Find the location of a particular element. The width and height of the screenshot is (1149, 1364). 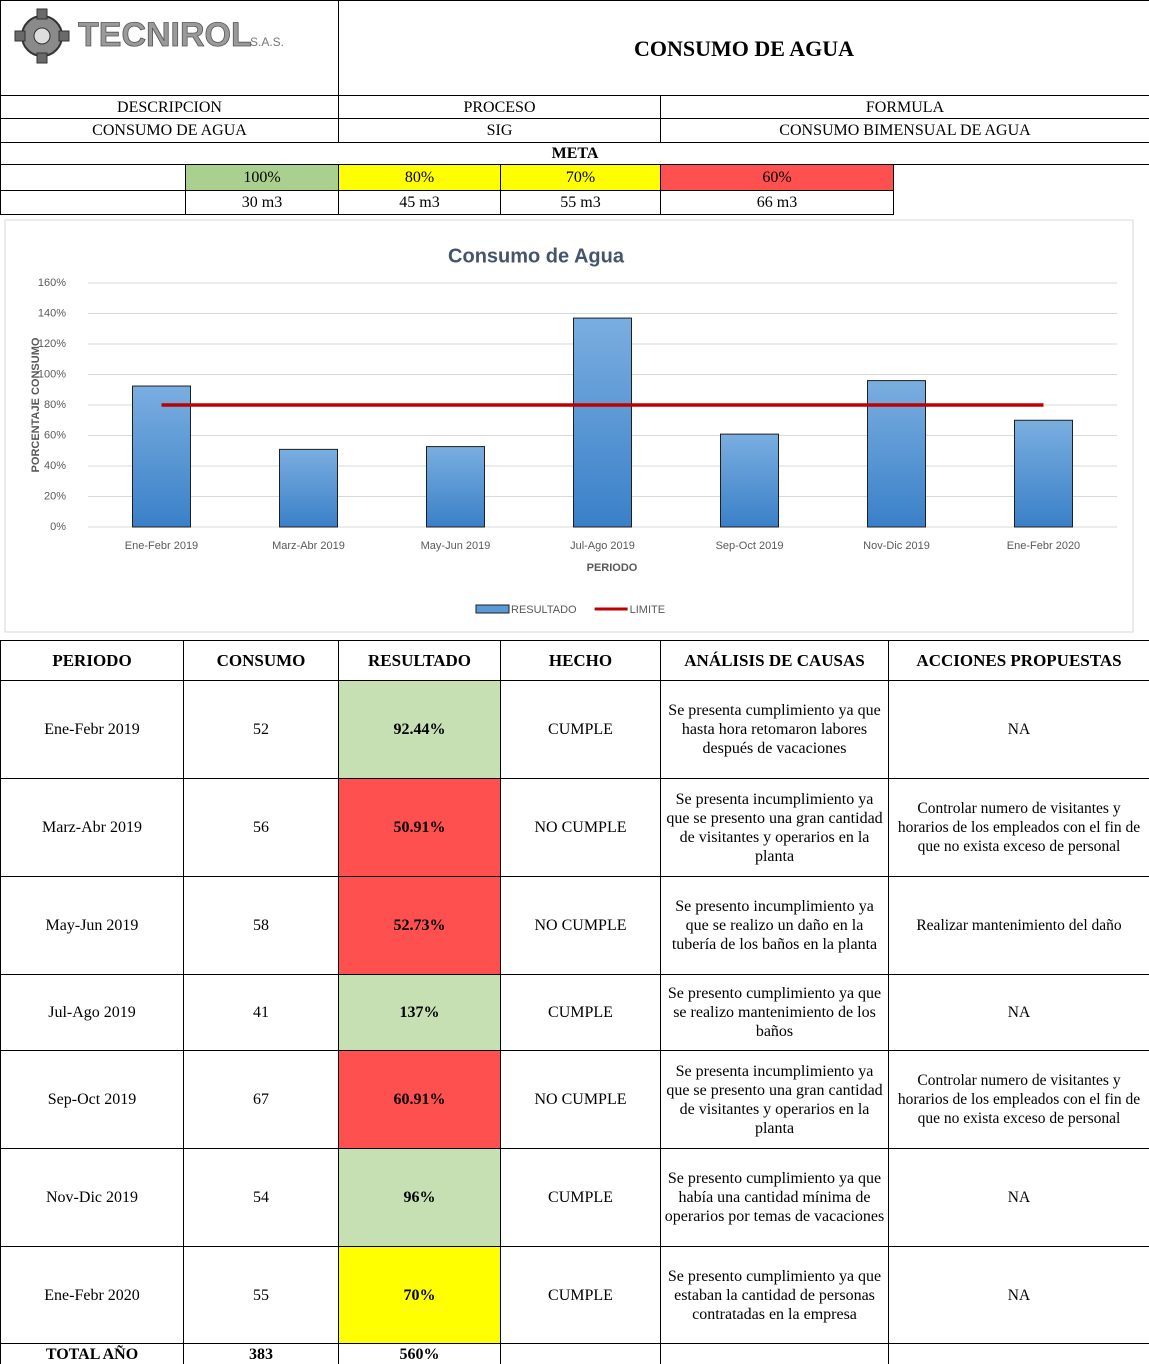

y-tick-label: 100% is located at coordinates (52, 374).